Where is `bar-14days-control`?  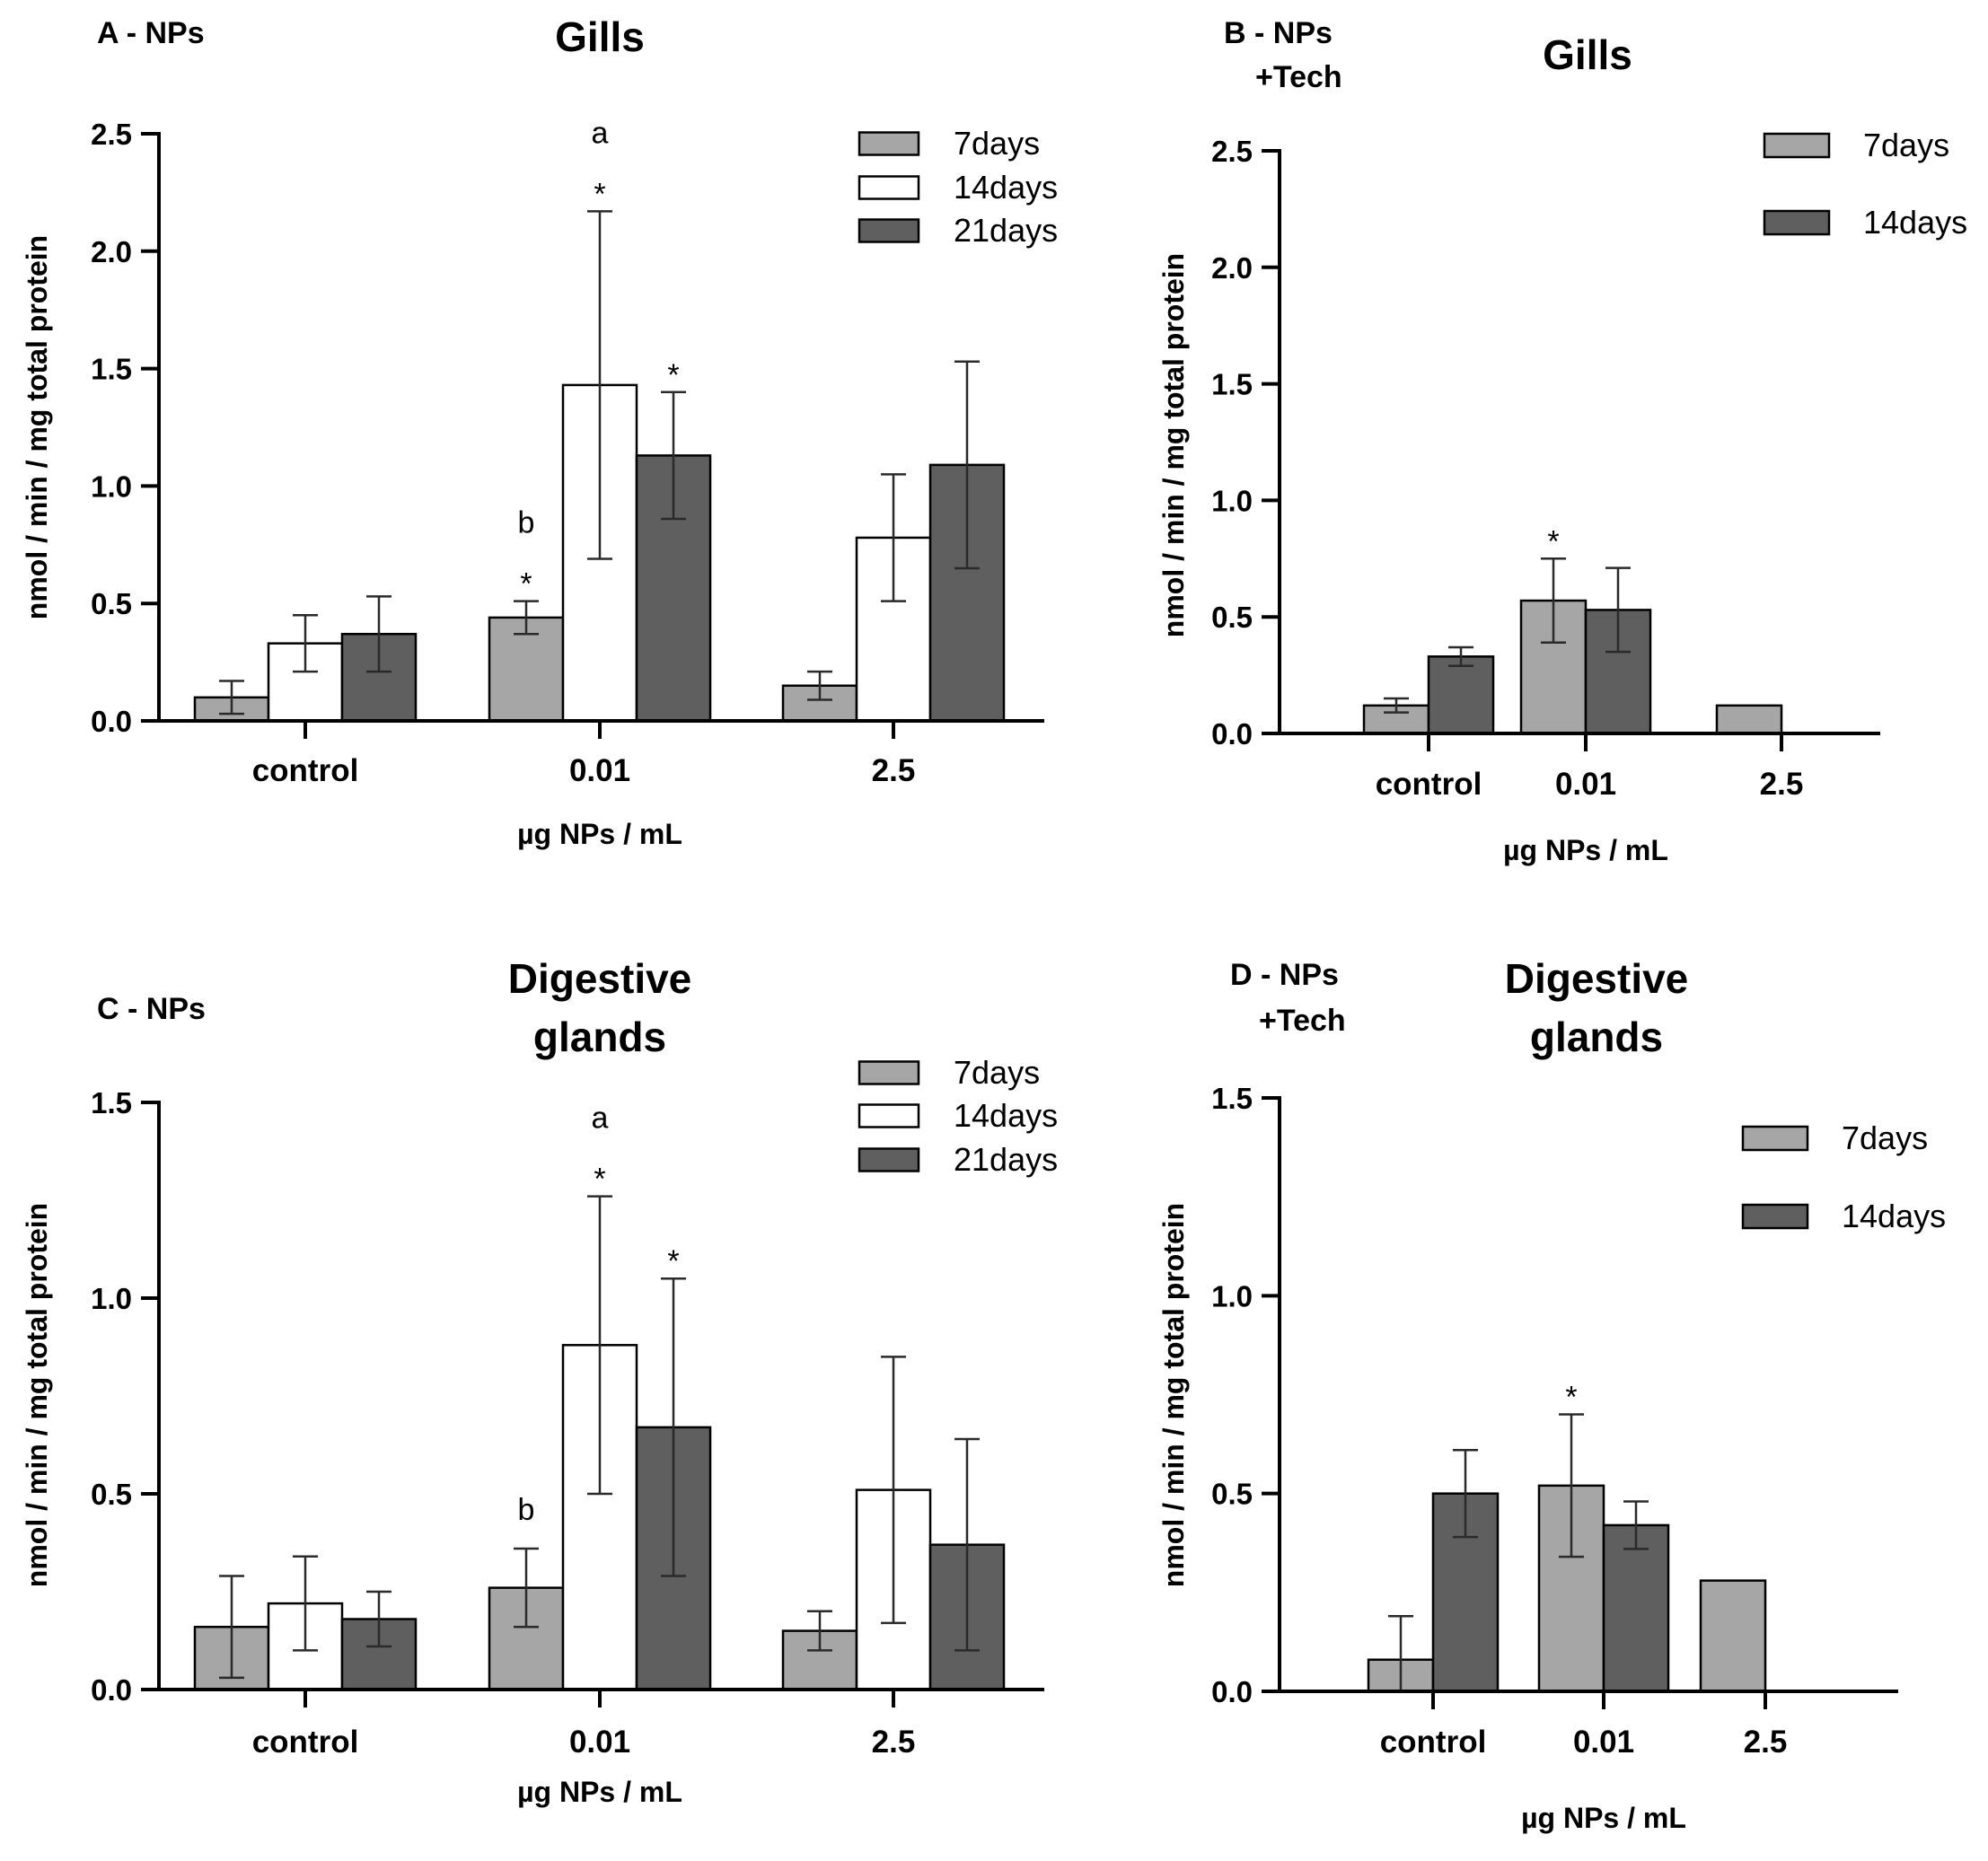 bar-14days-control is located at coordinates (1461, 695).